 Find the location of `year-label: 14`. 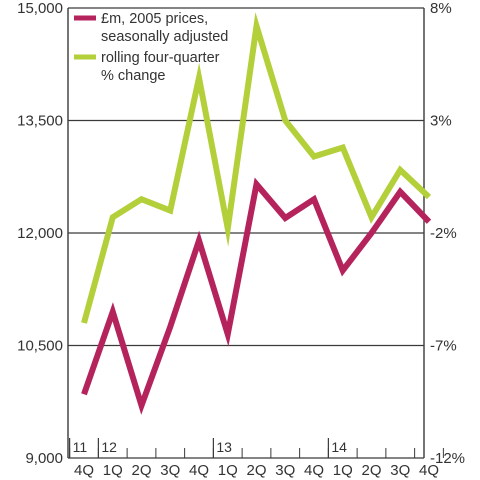

year-label: 14 is located at coordinates (339, 447).